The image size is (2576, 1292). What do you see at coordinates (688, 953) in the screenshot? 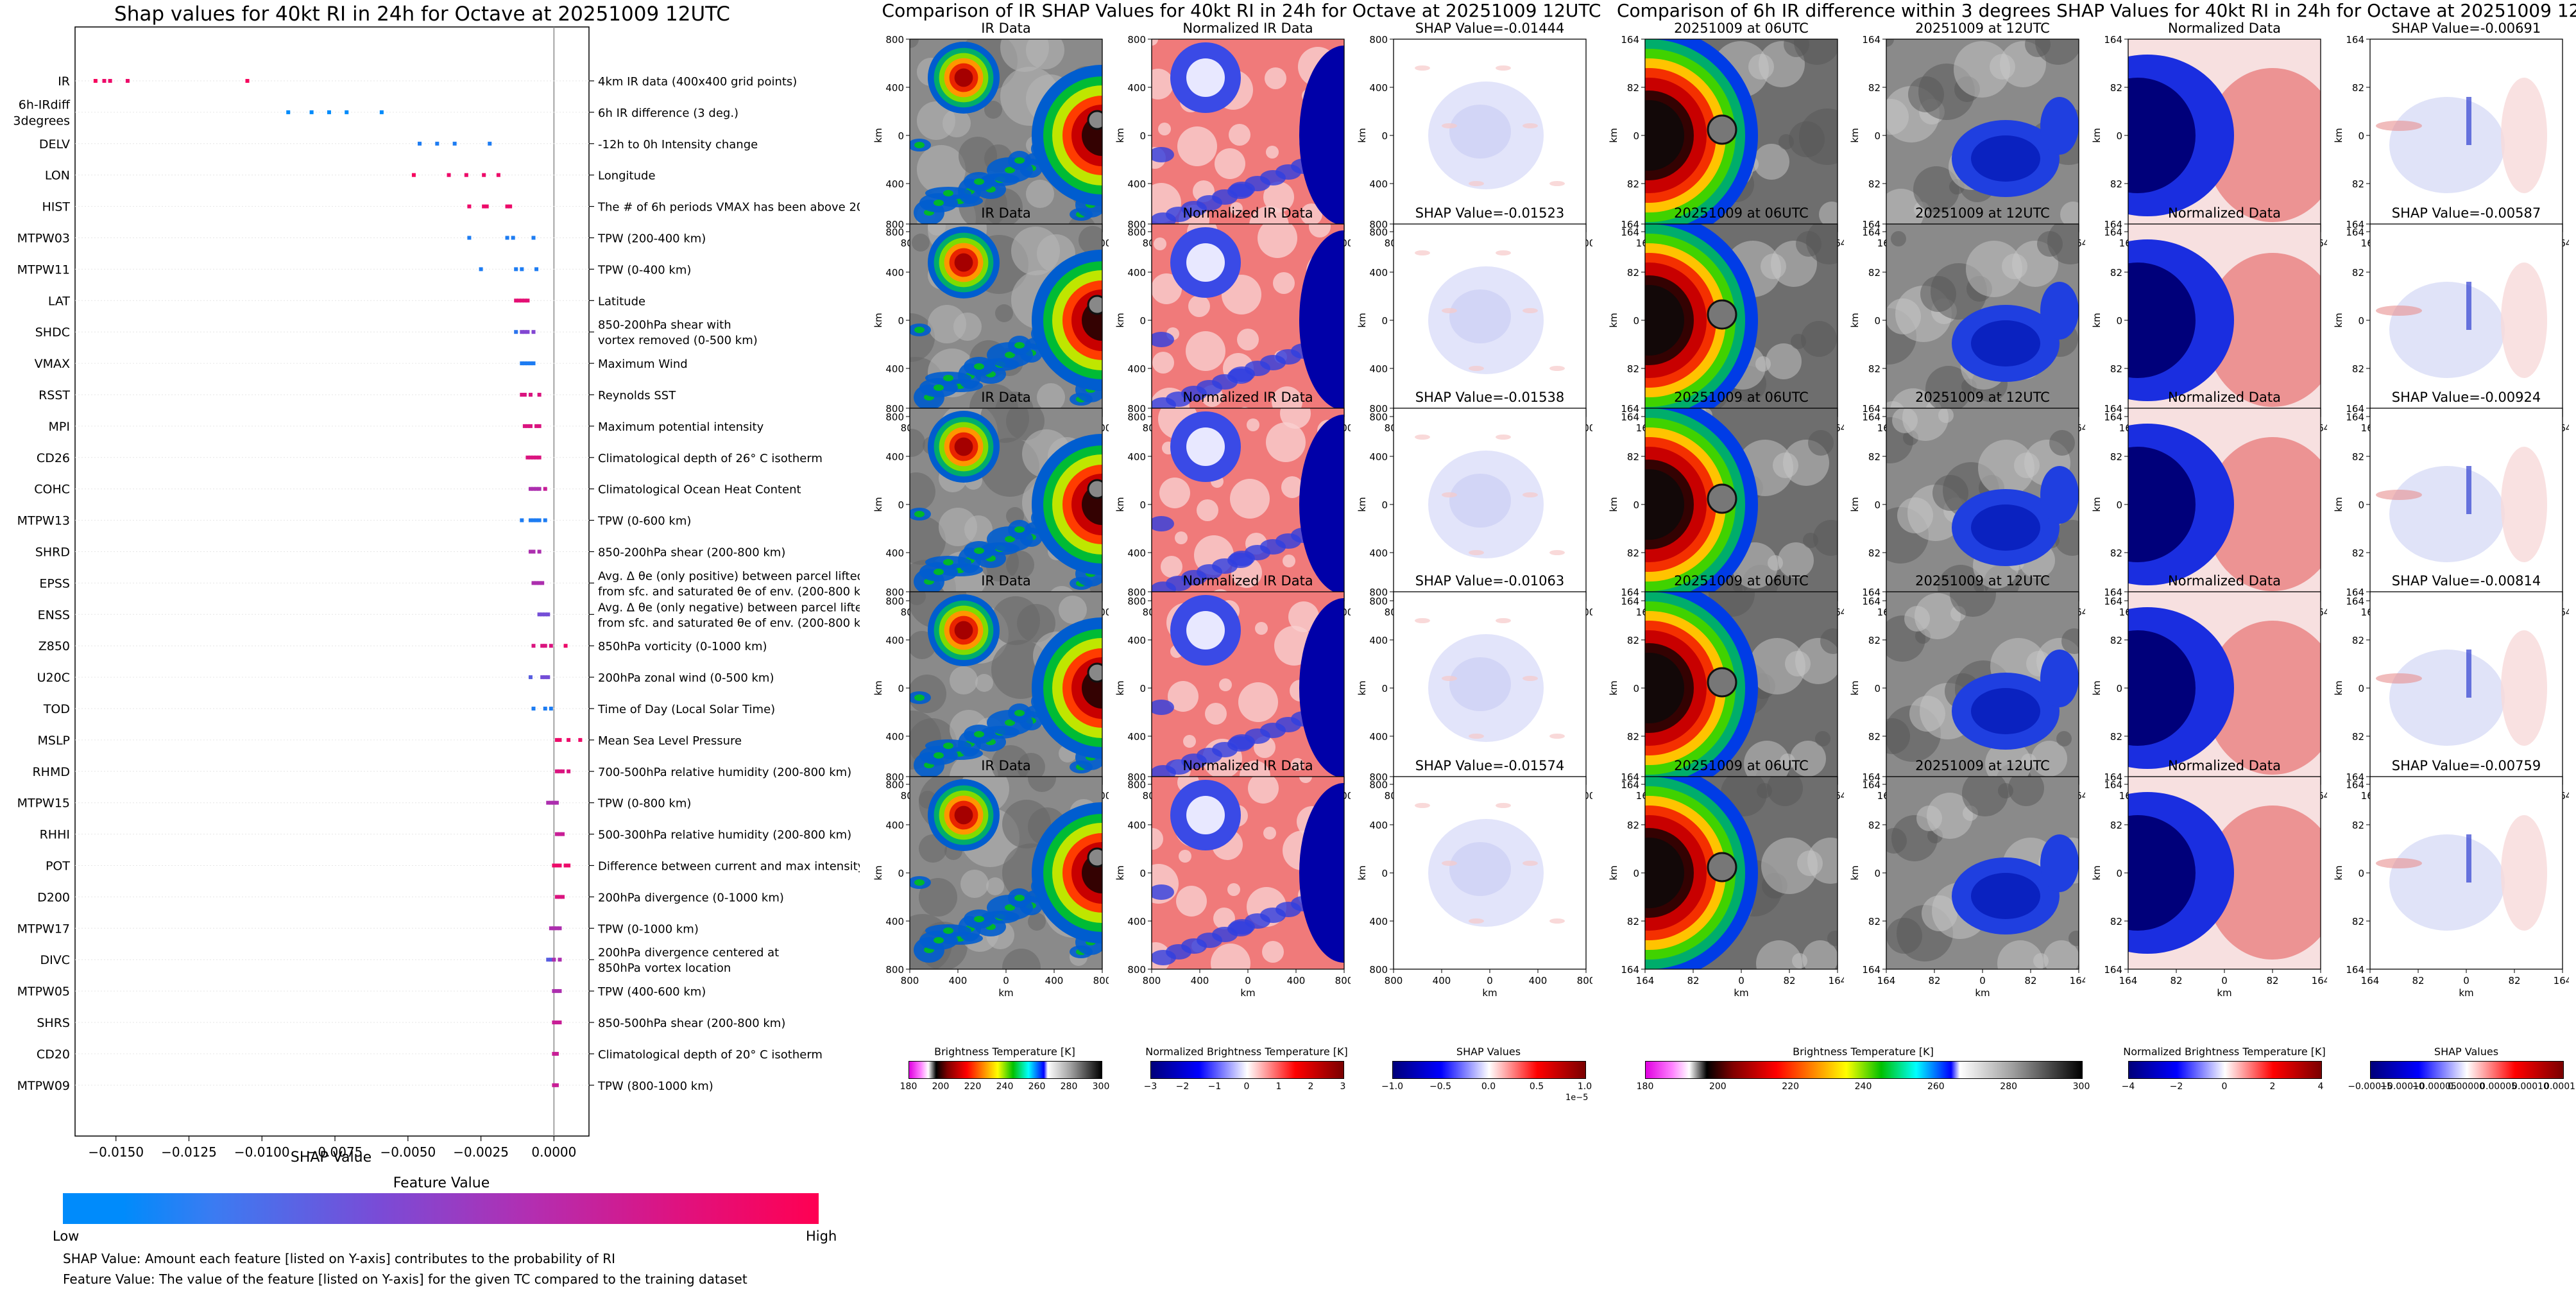
I see `feature-description-label: 200hPa divergence centered at` at bounding box center [688, 953].